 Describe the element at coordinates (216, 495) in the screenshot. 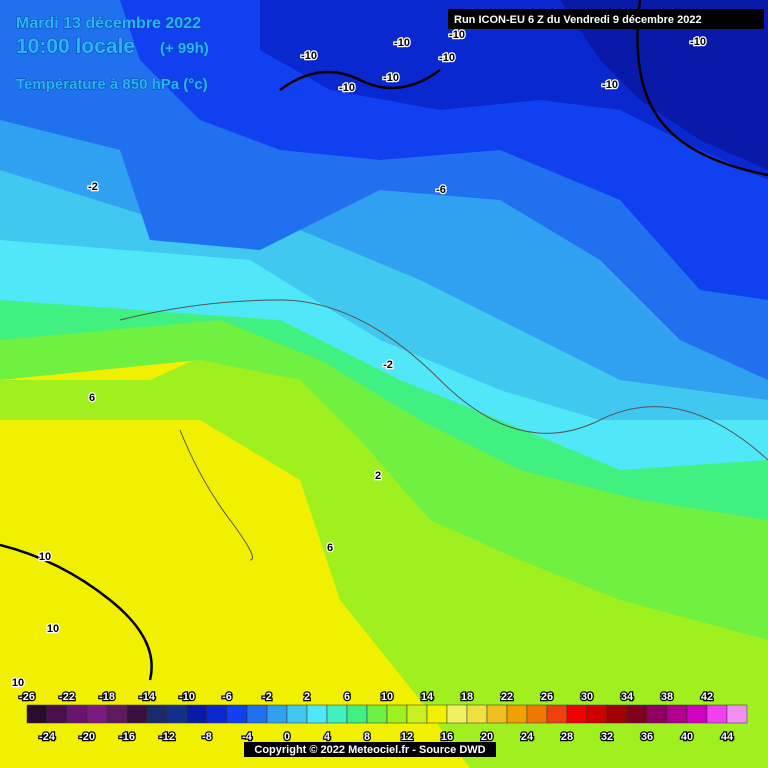

I see `coastline` at that location.